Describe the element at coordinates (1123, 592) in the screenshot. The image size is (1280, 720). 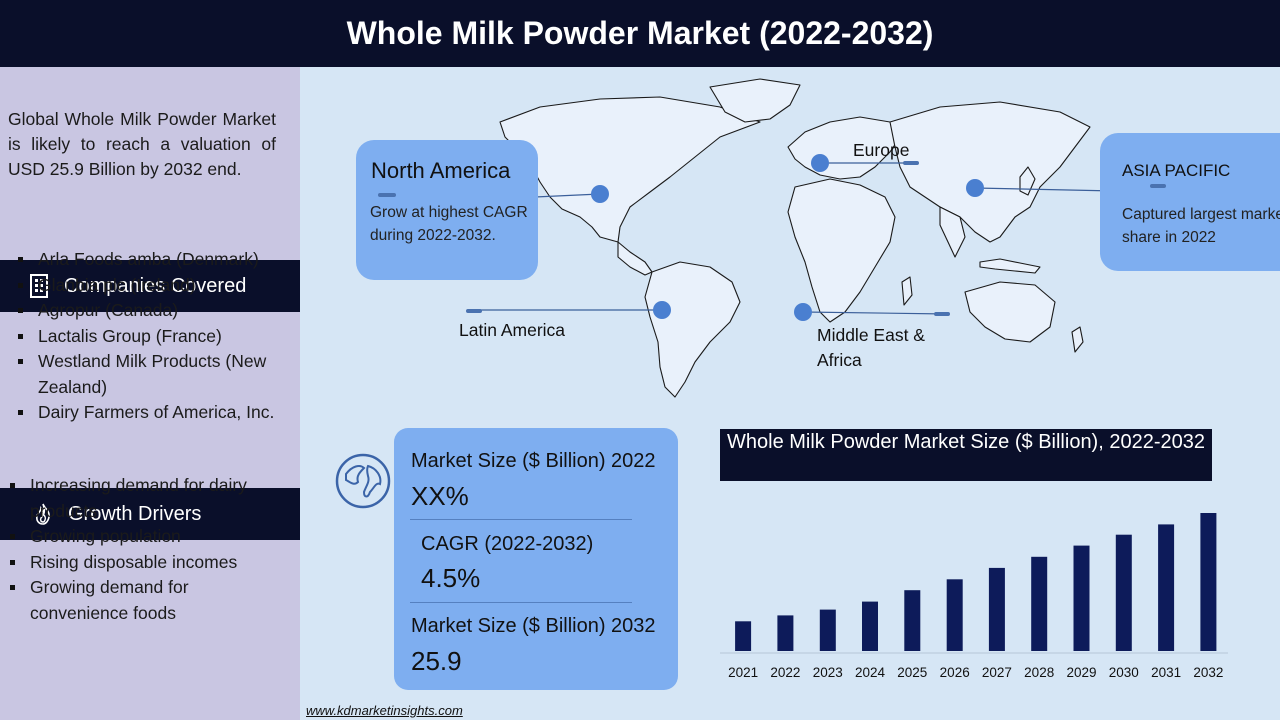
I see `bar-2030` at that location.